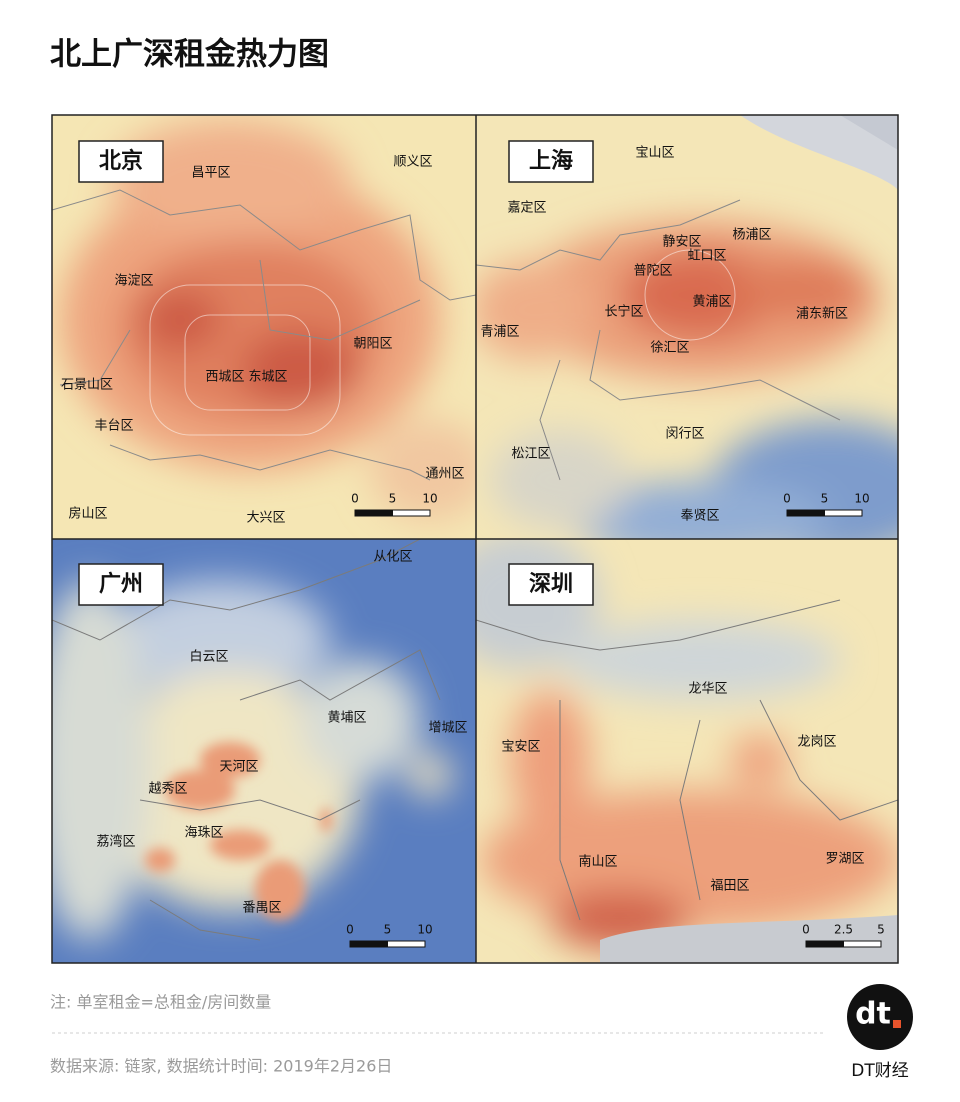 The image size is (960, 1102). I want to click on logo-circle, so click(880, 1017).